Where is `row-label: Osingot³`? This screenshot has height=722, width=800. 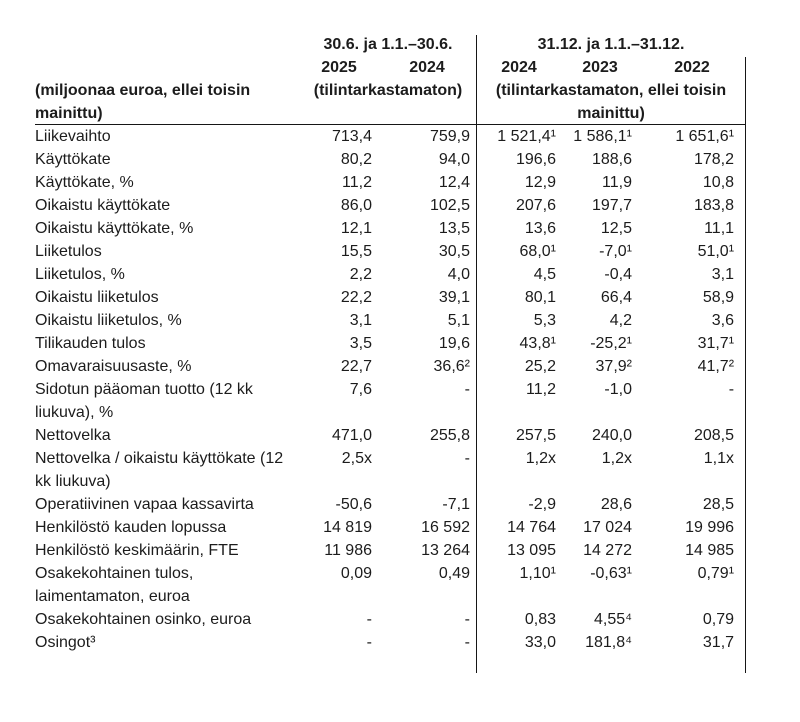 row-label: Osingot³ is located at coordinates (65, 642).